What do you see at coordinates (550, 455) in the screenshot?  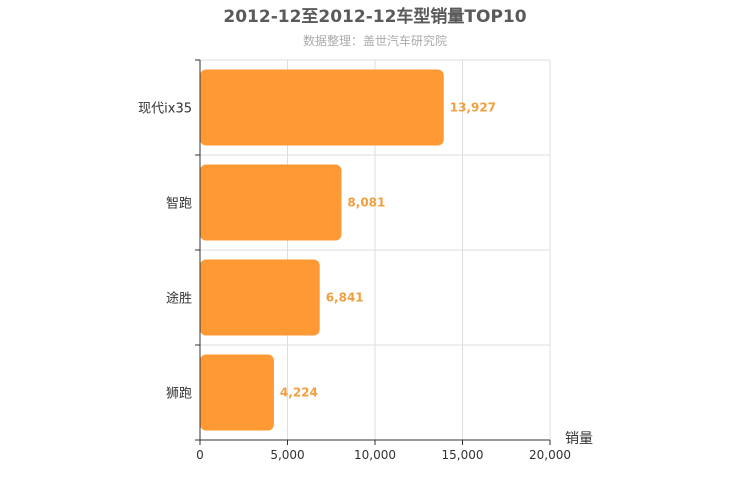 I see `x-tick-label: 20,000` at bounding box center [550, 455].